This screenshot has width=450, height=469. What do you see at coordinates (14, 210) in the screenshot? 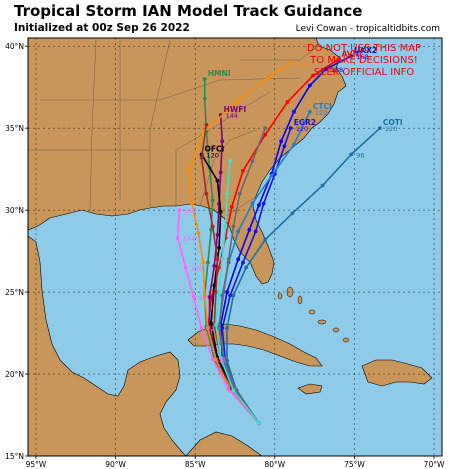
I see `lat-tick-label: 30°N` at bounding box center [14, 210].